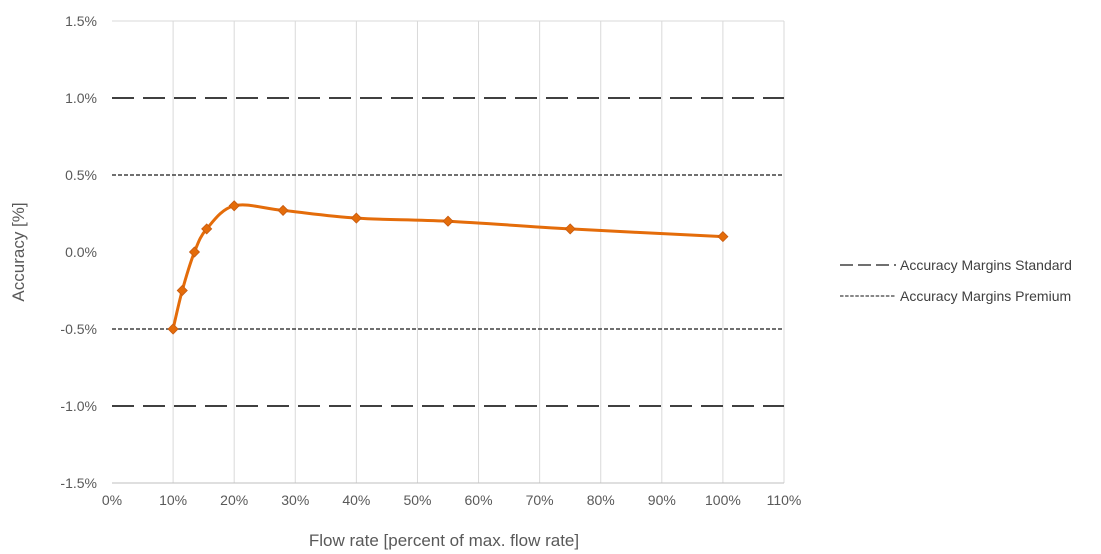  What do you see at coordinates (173, 500) in the screenshot?
I see `x-tick-label-10: 10%` at bounding box center [173, 500].